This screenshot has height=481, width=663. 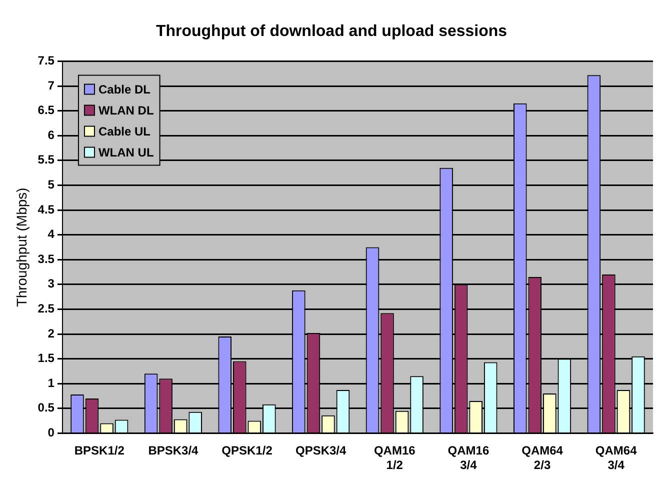 What do you see at coordinates (126, 111) in the screenshot?
I see `legend-label: WLAN DL` at bounding box center [126, 111].